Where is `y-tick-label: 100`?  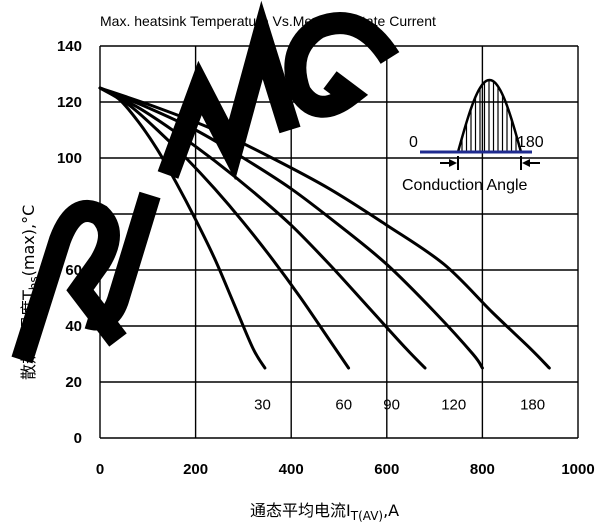 y-tick-label: 100 is located at coordinates (69, 158).